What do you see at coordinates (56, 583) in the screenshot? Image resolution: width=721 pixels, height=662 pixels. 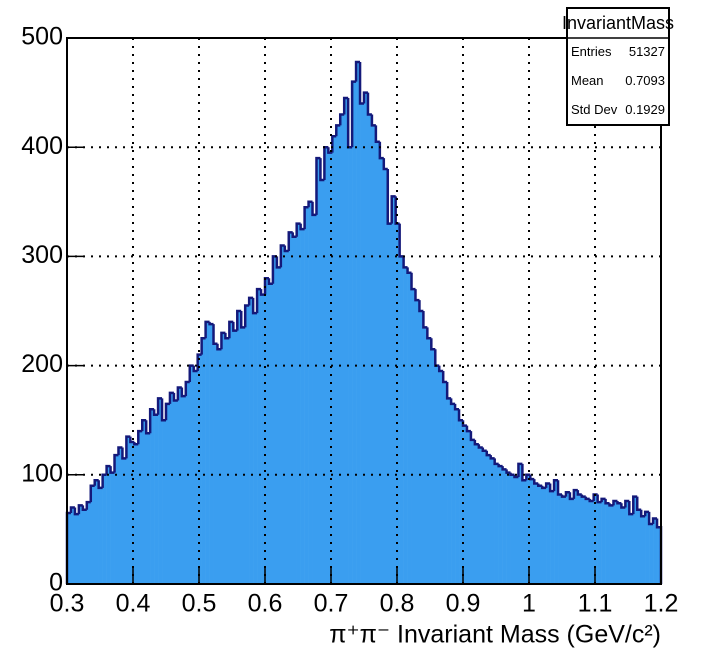 I see `y-tick-label: 0` at bounding box center [56, 583].